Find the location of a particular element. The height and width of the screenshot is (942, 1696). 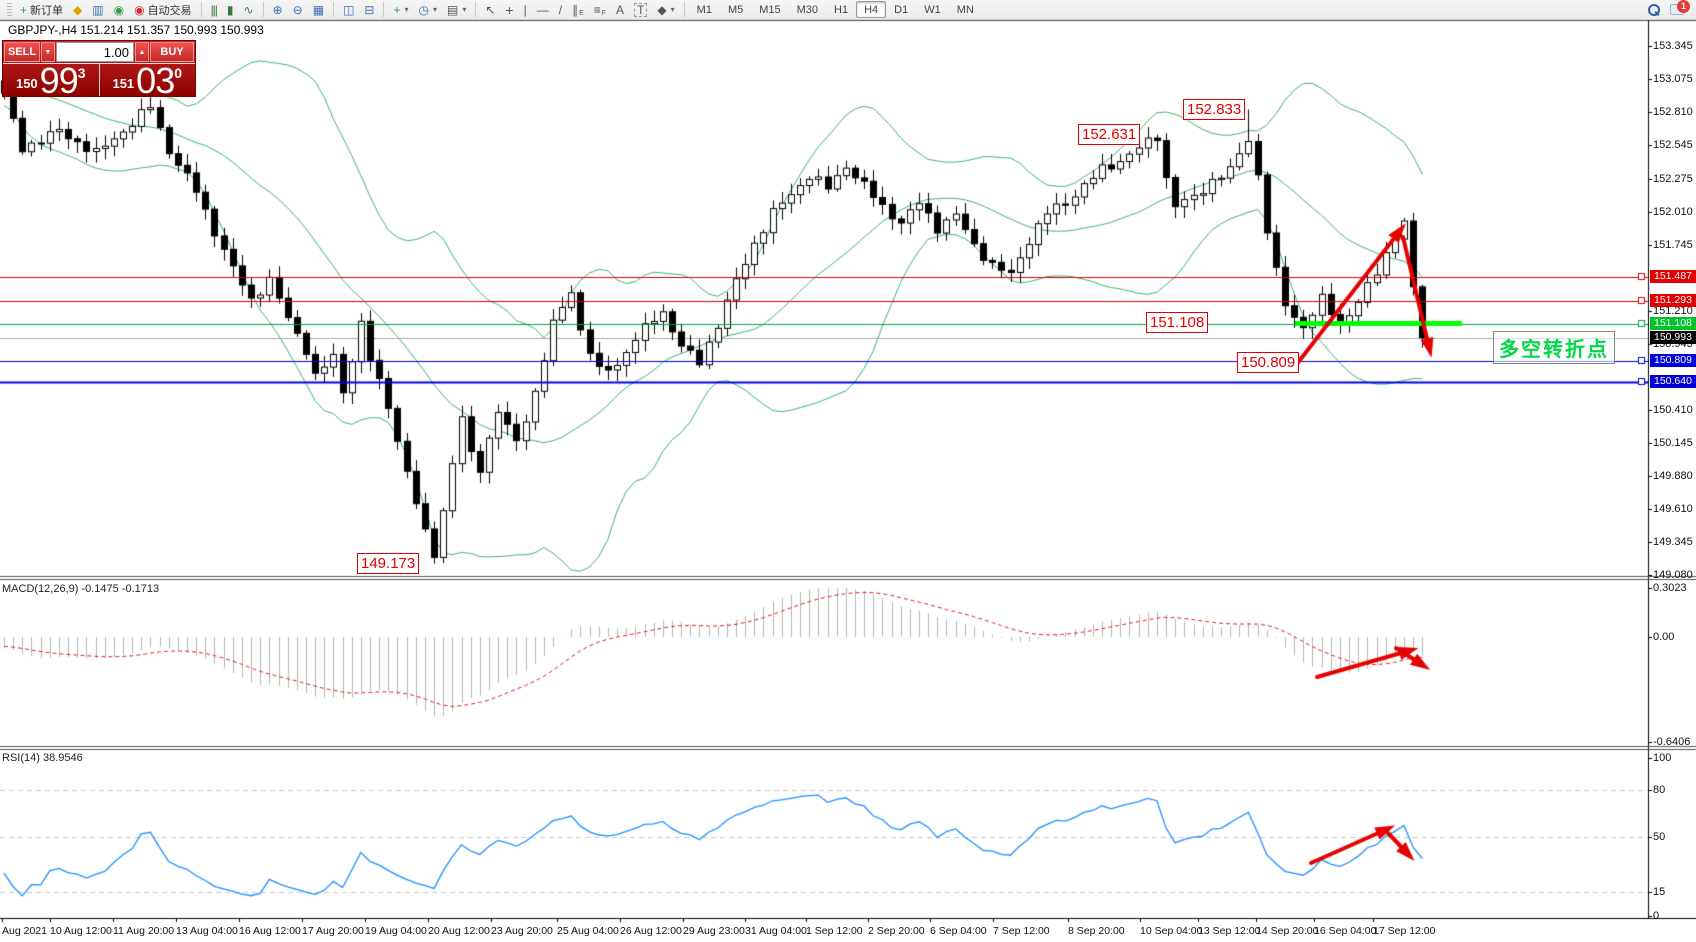

signals-button: ◉ is located at coordinates (119, 10).